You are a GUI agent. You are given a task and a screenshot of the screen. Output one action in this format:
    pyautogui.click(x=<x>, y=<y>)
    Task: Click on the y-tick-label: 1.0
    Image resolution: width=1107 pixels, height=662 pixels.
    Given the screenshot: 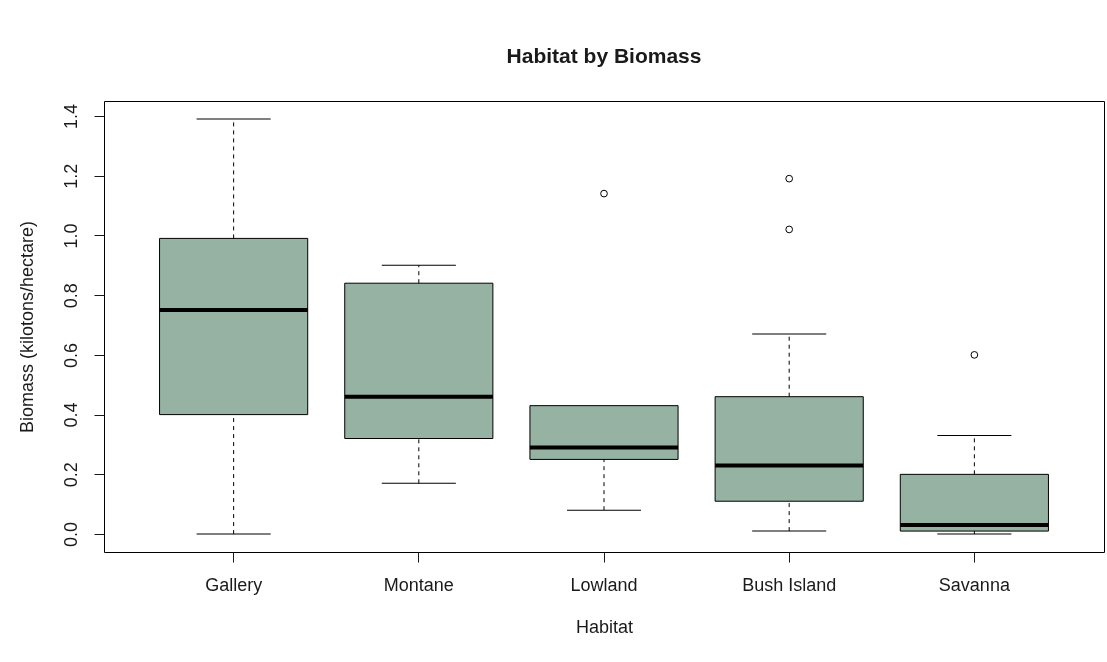 What is the action you would take?
    pyautogui.click(x=70, y=236)
    